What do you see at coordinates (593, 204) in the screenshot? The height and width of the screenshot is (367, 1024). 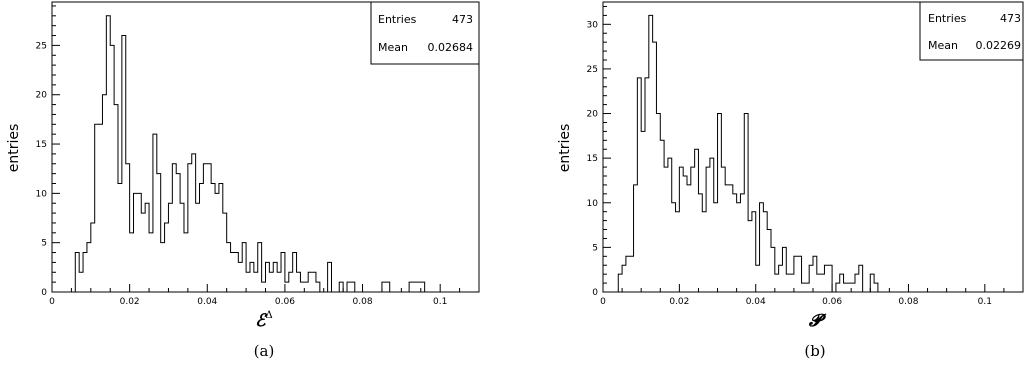 I see `y-tick-label: 10` at bounding box center [593, 204].